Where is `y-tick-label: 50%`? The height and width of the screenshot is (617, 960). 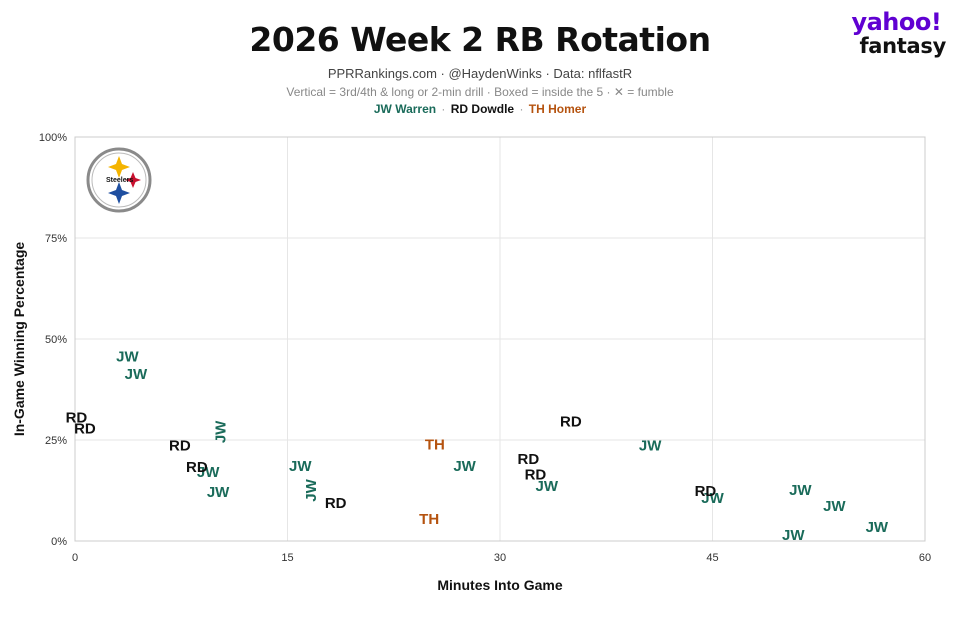
y-tick-label: 50% is located at coordinates (56, 340).